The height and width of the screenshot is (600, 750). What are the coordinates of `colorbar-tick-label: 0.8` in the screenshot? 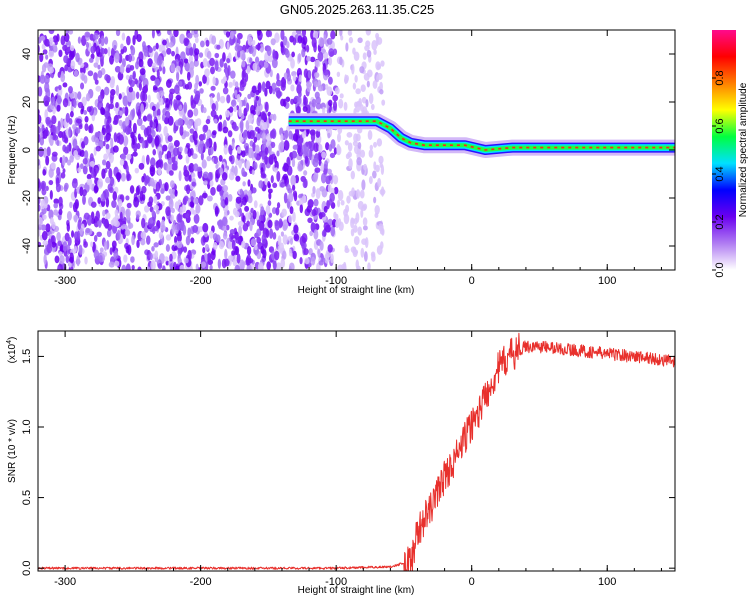 It's located at (720, 77).